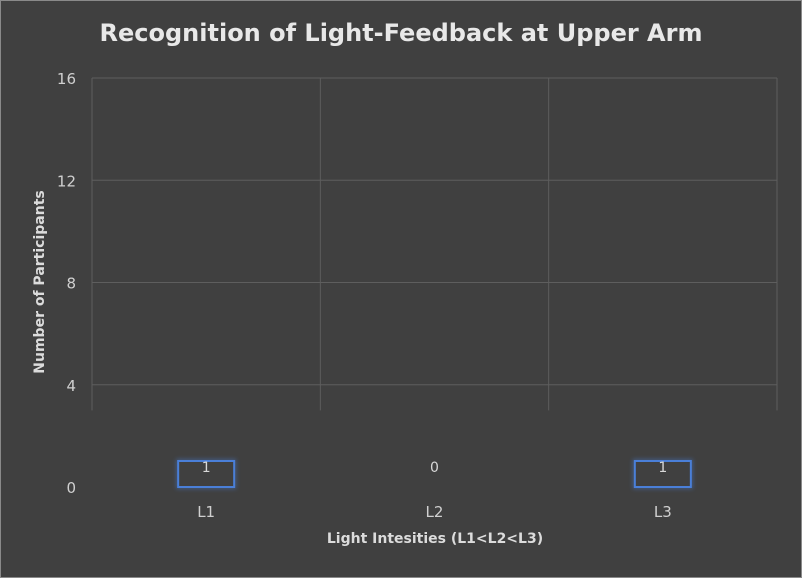 This screenshot has height=578, width=802. What do you see at coordinates (66, 79) in the screenshot?
I see `y-tick-label: 16` at bounding box center [66, 79].